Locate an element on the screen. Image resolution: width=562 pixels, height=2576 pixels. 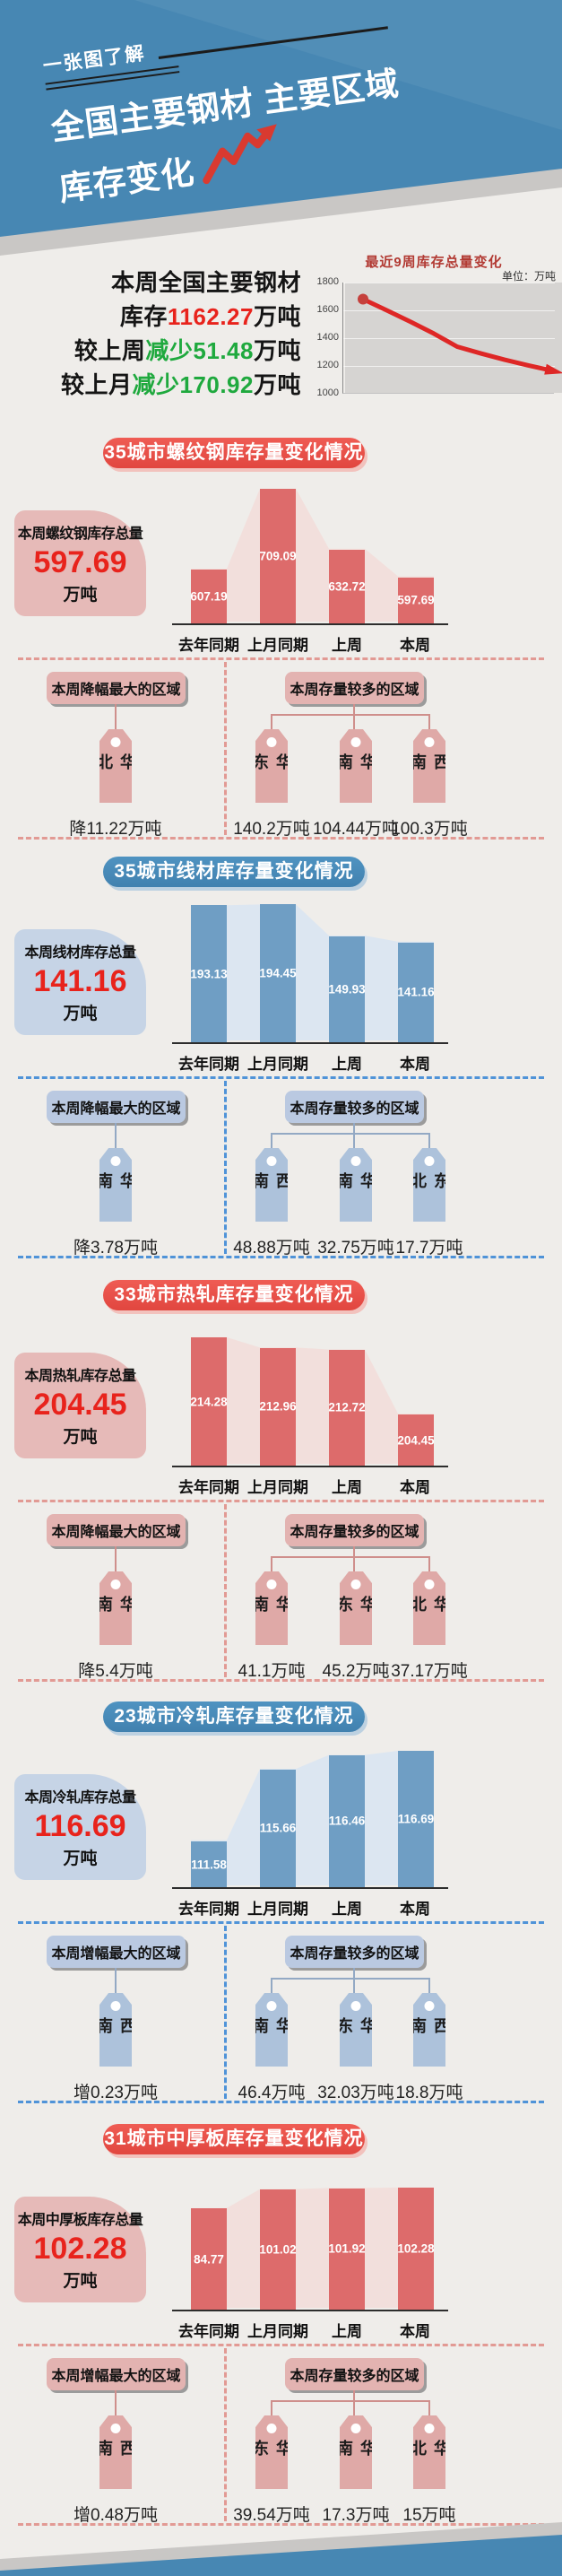
region-value: 46.4万吨 is located at coordinates (272, 2093).